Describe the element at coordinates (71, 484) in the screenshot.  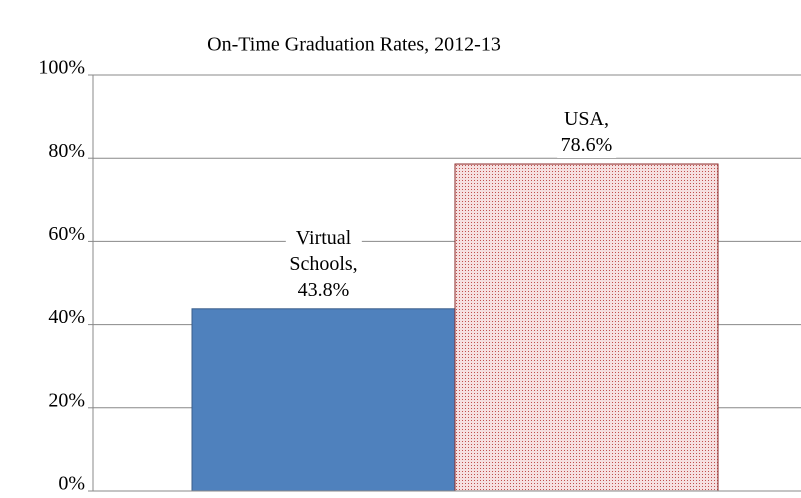
I see `y-tick-label: 0%` at that location.